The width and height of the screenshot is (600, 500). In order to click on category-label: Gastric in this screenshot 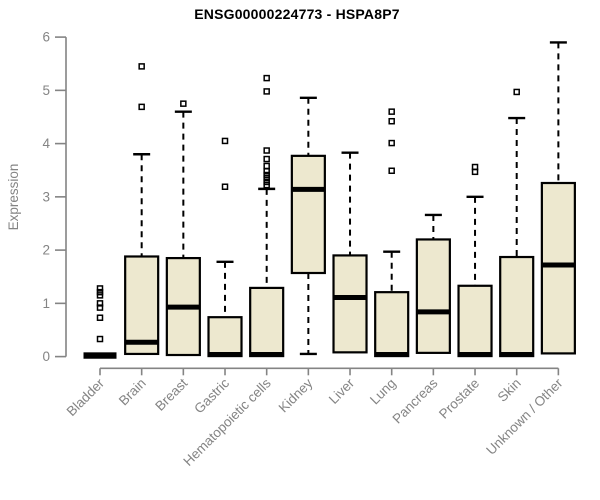, I will do `click(211, 395)`.